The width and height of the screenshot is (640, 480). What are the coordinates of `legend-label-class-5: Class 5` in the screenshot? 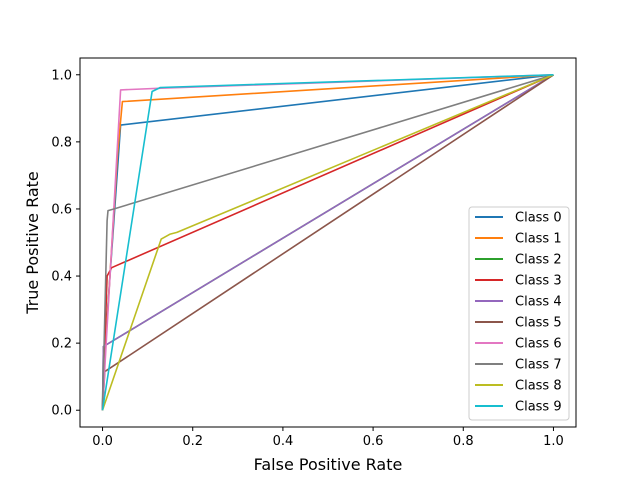 It's located at (538, 323).